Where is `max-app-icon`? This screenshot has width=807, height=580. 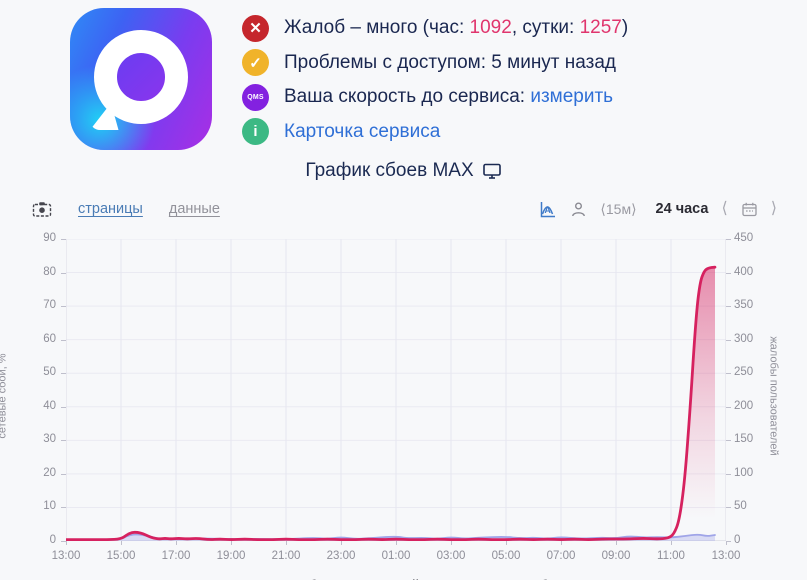 max-app-icon is located at coordinates (141, 79).